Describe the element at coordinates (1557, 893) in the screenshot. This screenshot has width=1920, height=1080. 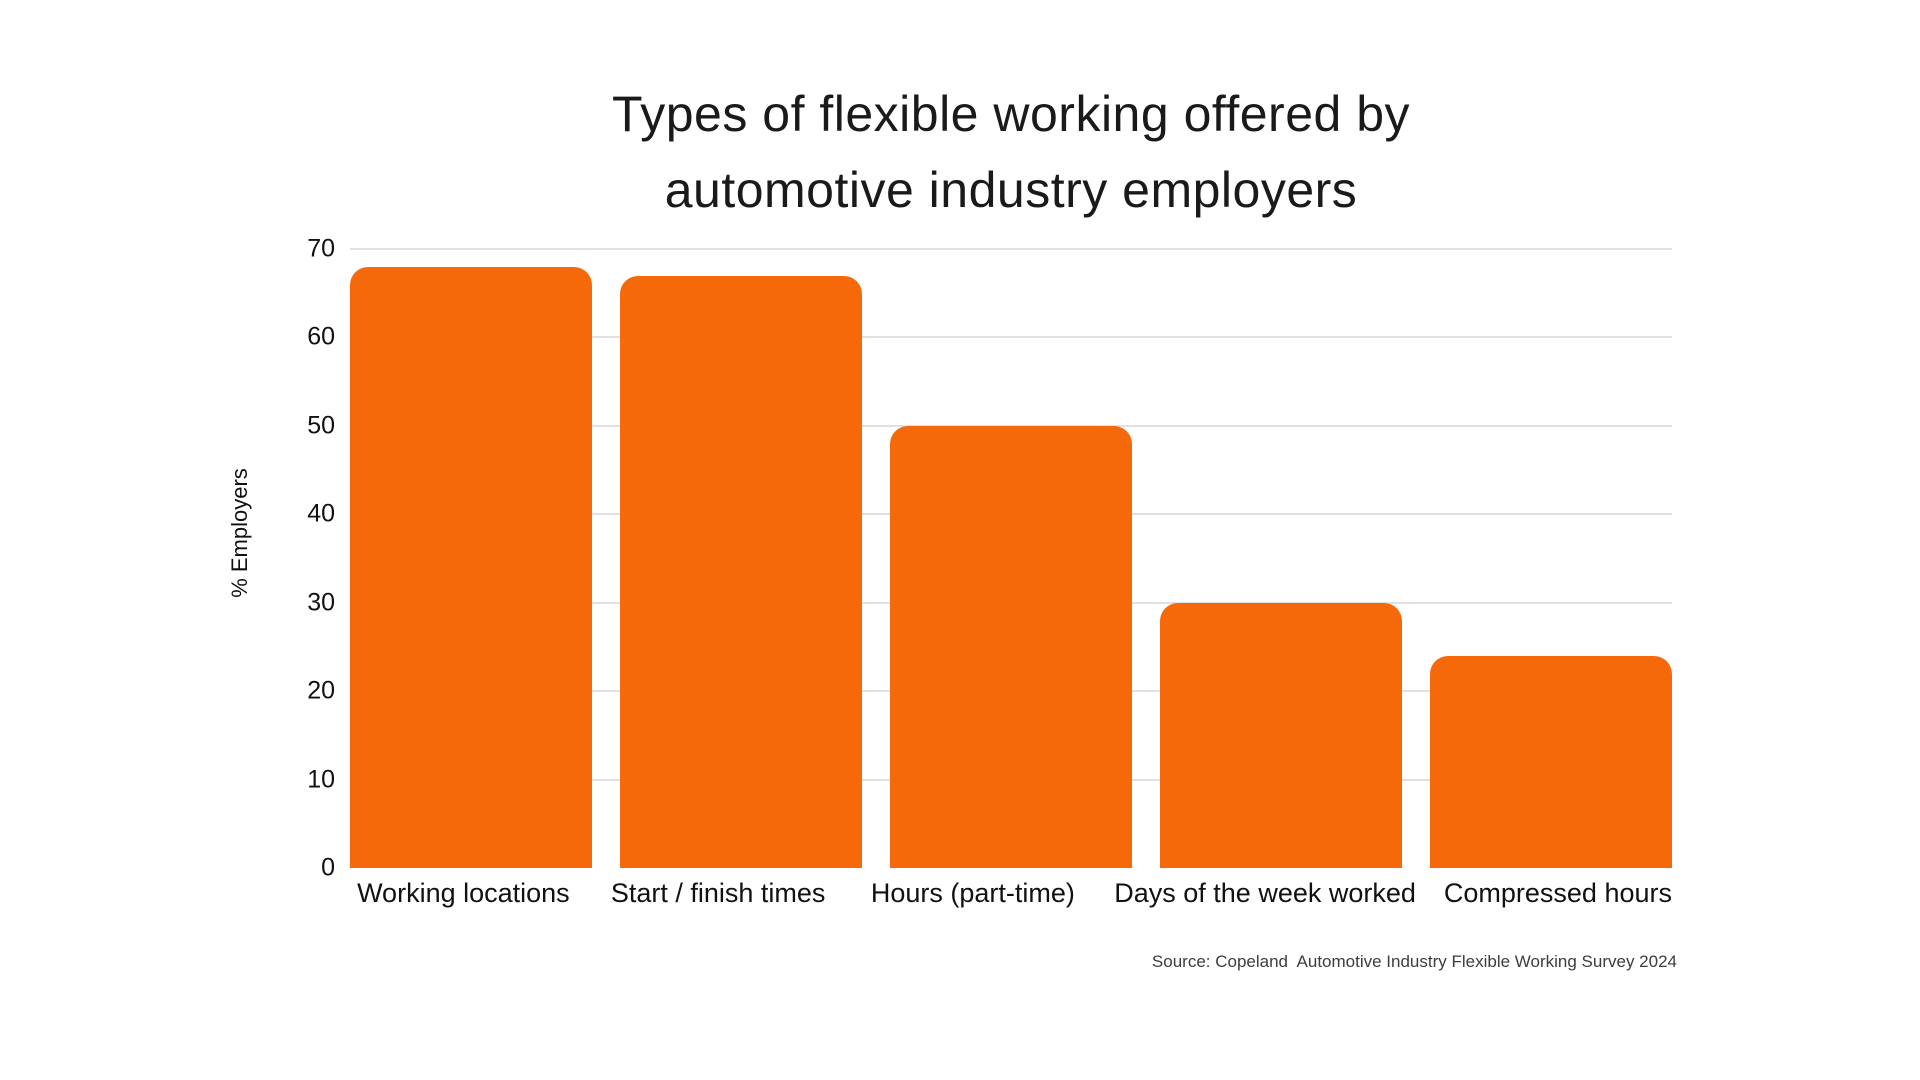
I see `x-category-label: Compressed hours` at that location.